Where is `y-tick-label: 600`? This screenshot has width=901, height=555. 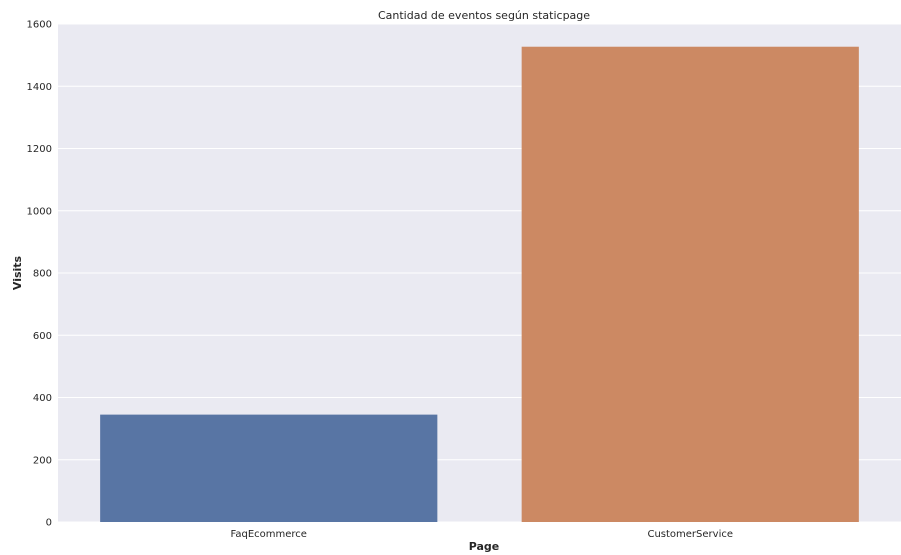
y-tick-label: 600 is located at coordinates (42, 336).